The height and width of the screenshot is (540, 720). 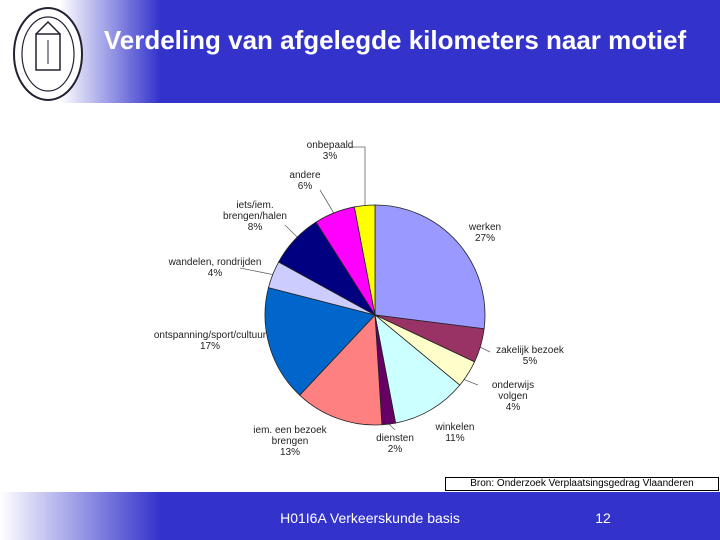 I want to click on value-label: 6%, so click(x=305, y=186).